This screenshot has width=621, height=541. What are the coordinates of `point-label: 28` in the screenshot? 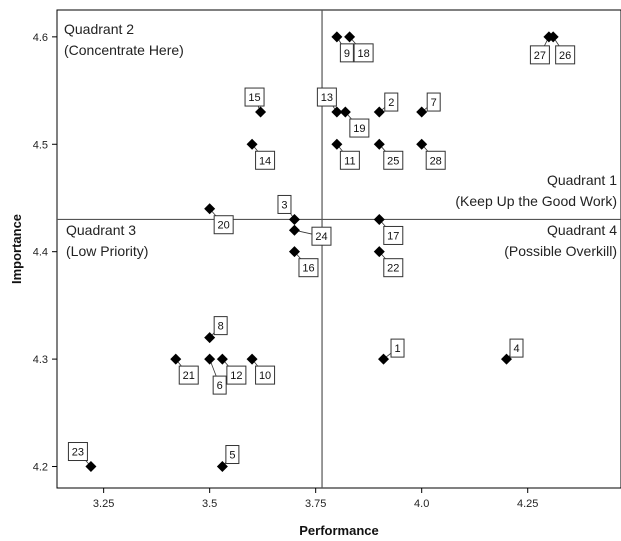 It's located at (436, 161).